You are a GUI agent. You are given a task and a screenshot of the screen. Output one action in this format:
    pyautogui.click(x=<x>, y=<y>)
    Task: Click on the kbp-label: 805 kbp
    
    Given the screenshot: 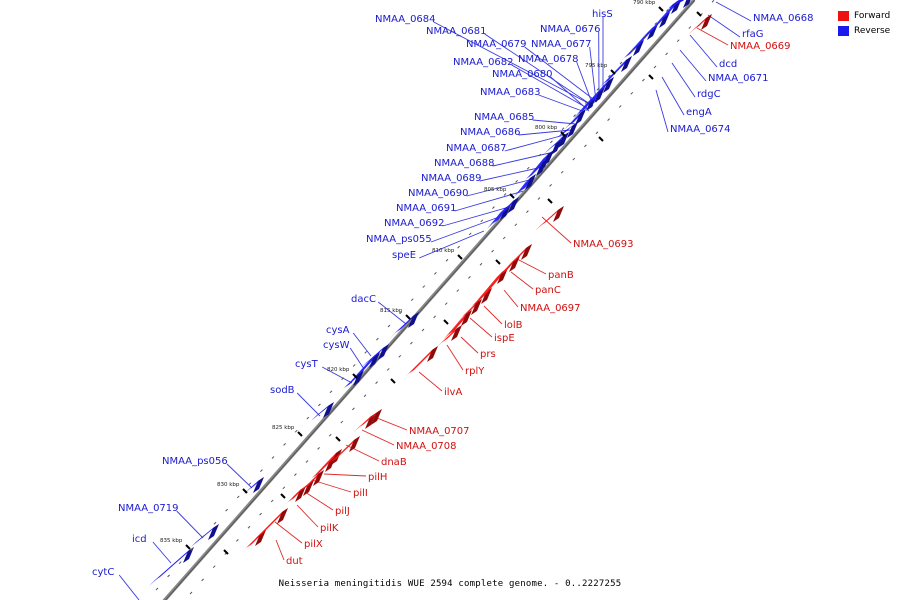 What is the action you would take?
    pyautogui.click(x=495, y=190)
    